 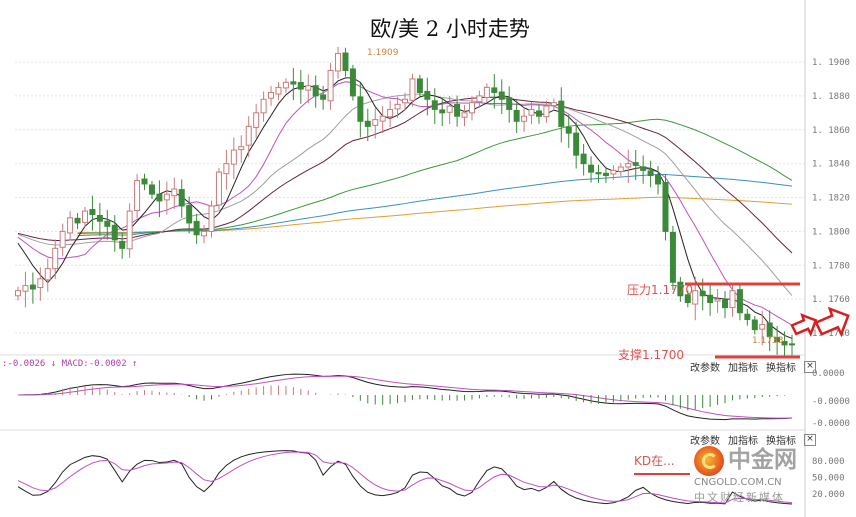 I want to click on y-tick-label: 1. 1740, so click(x=831, y=334).